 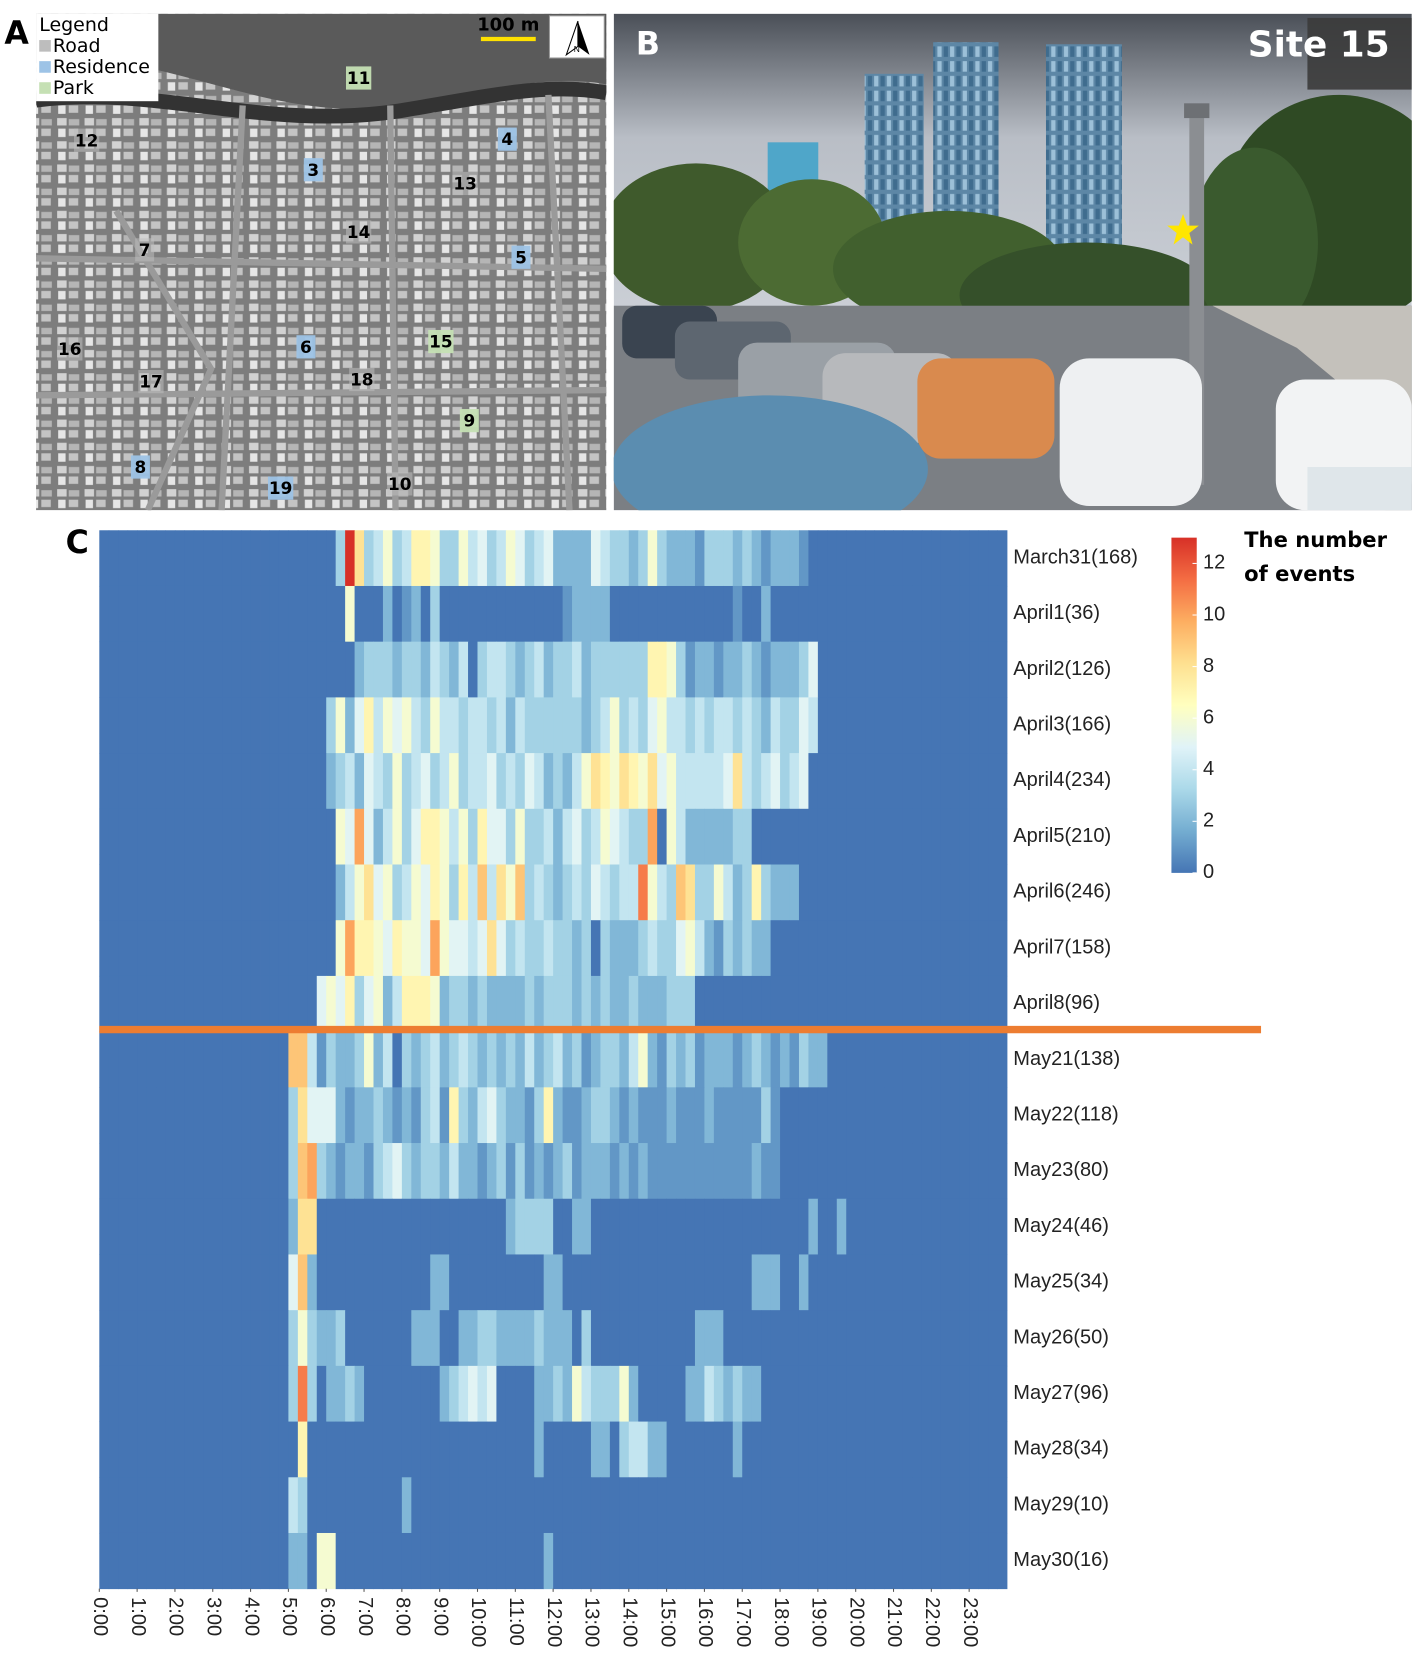 I want to click on colorbar-title: The number of events, so click(x=1315, y=557).